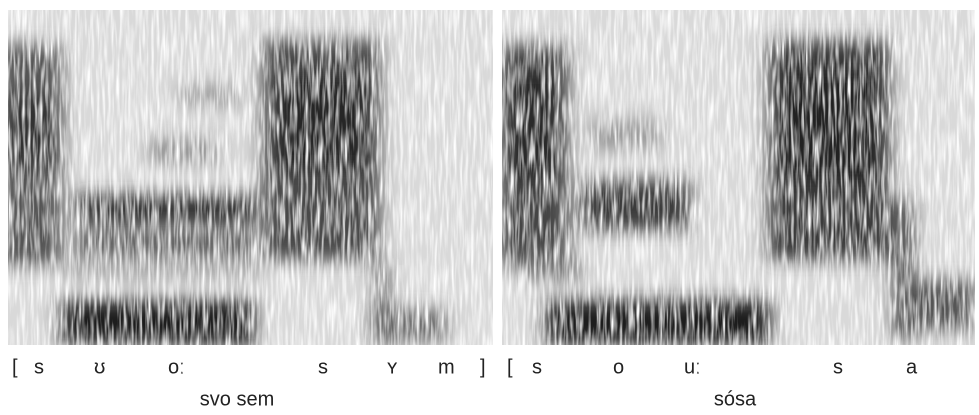 The image size is (979, 415). What do you see at coordinates (618, 367) in the screenshot?
I see `segment-label: o` at bounding box center [618, 367].